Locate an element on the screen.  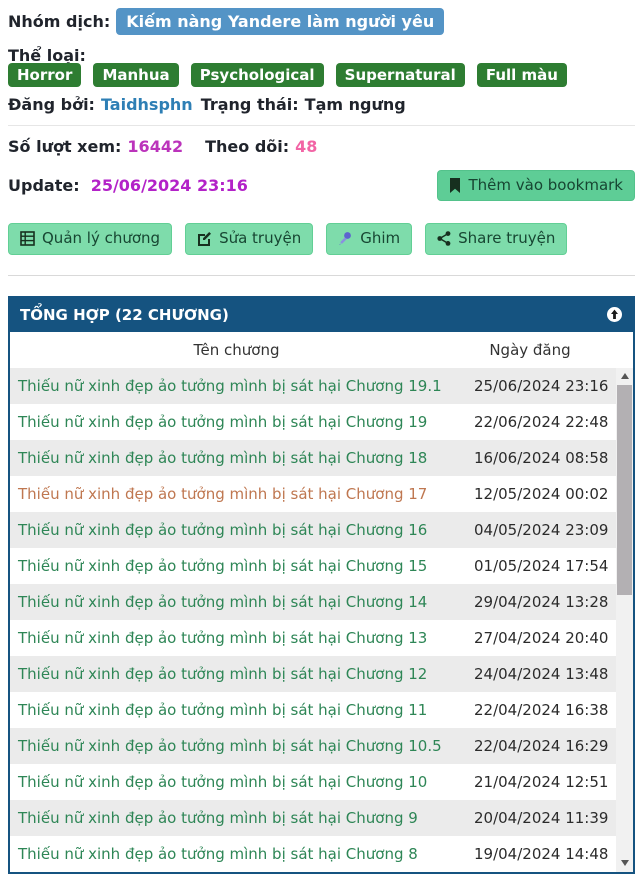
uploader-link: Taidhsphn is located at coordinates (146, 104).